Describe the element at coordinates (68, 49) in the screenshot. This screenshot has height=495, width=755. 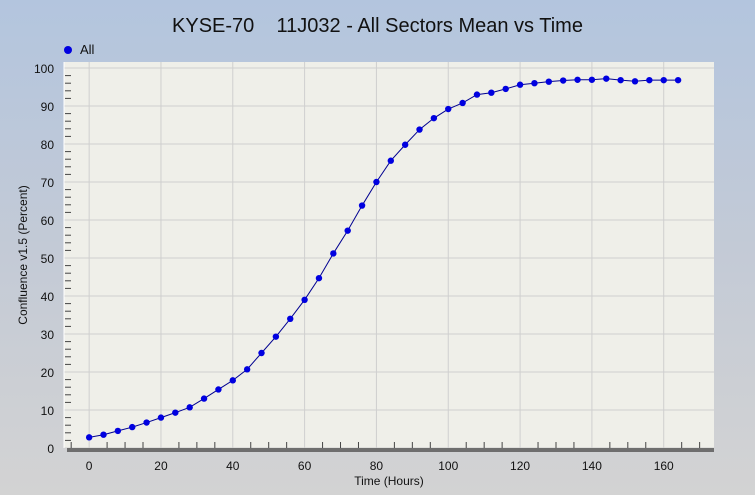
I see `legend-marker-icon` at that location.